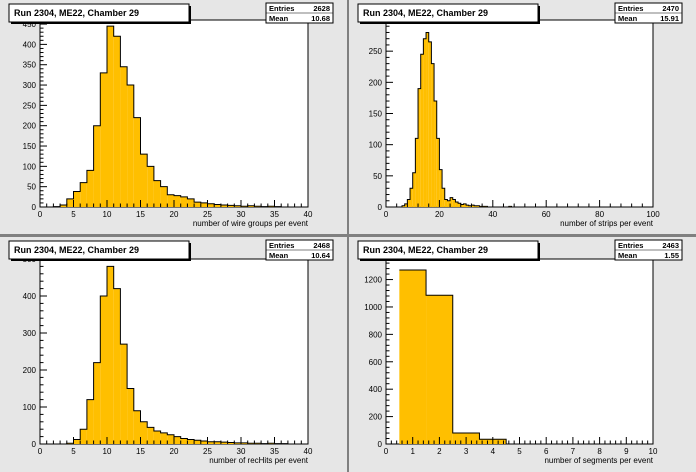 The width and height of the screenshot is (696, 472). What do you see at coordinates (30, 85) in the screenshot?
I see `y-tick-label: 300` at bounding box center [30, 85].